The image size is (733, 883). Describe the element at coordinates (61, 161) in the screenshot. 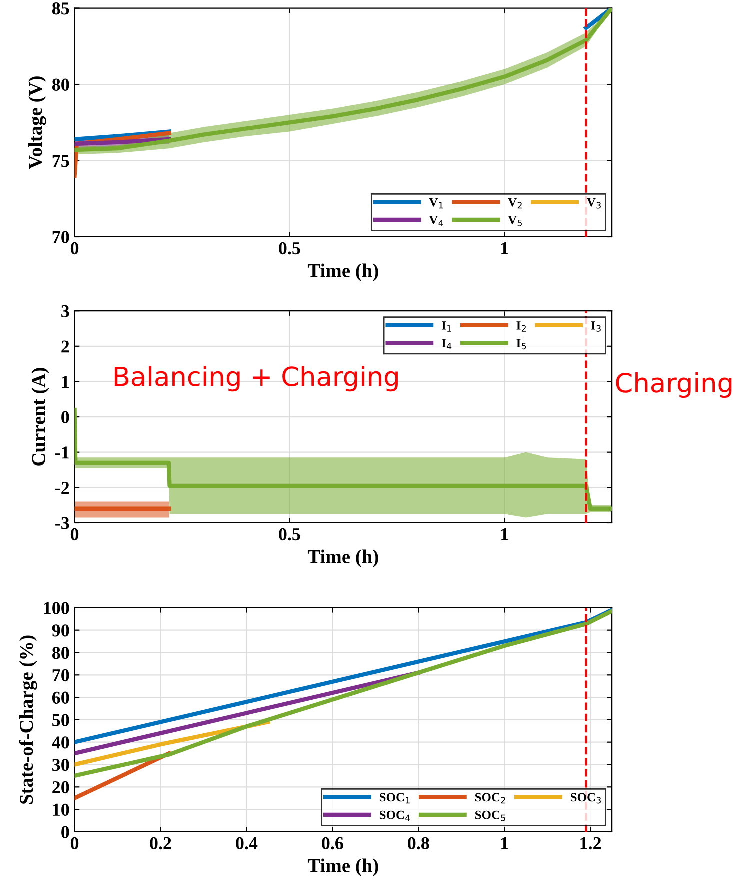

I see `y-tick-label: 75` at that location.